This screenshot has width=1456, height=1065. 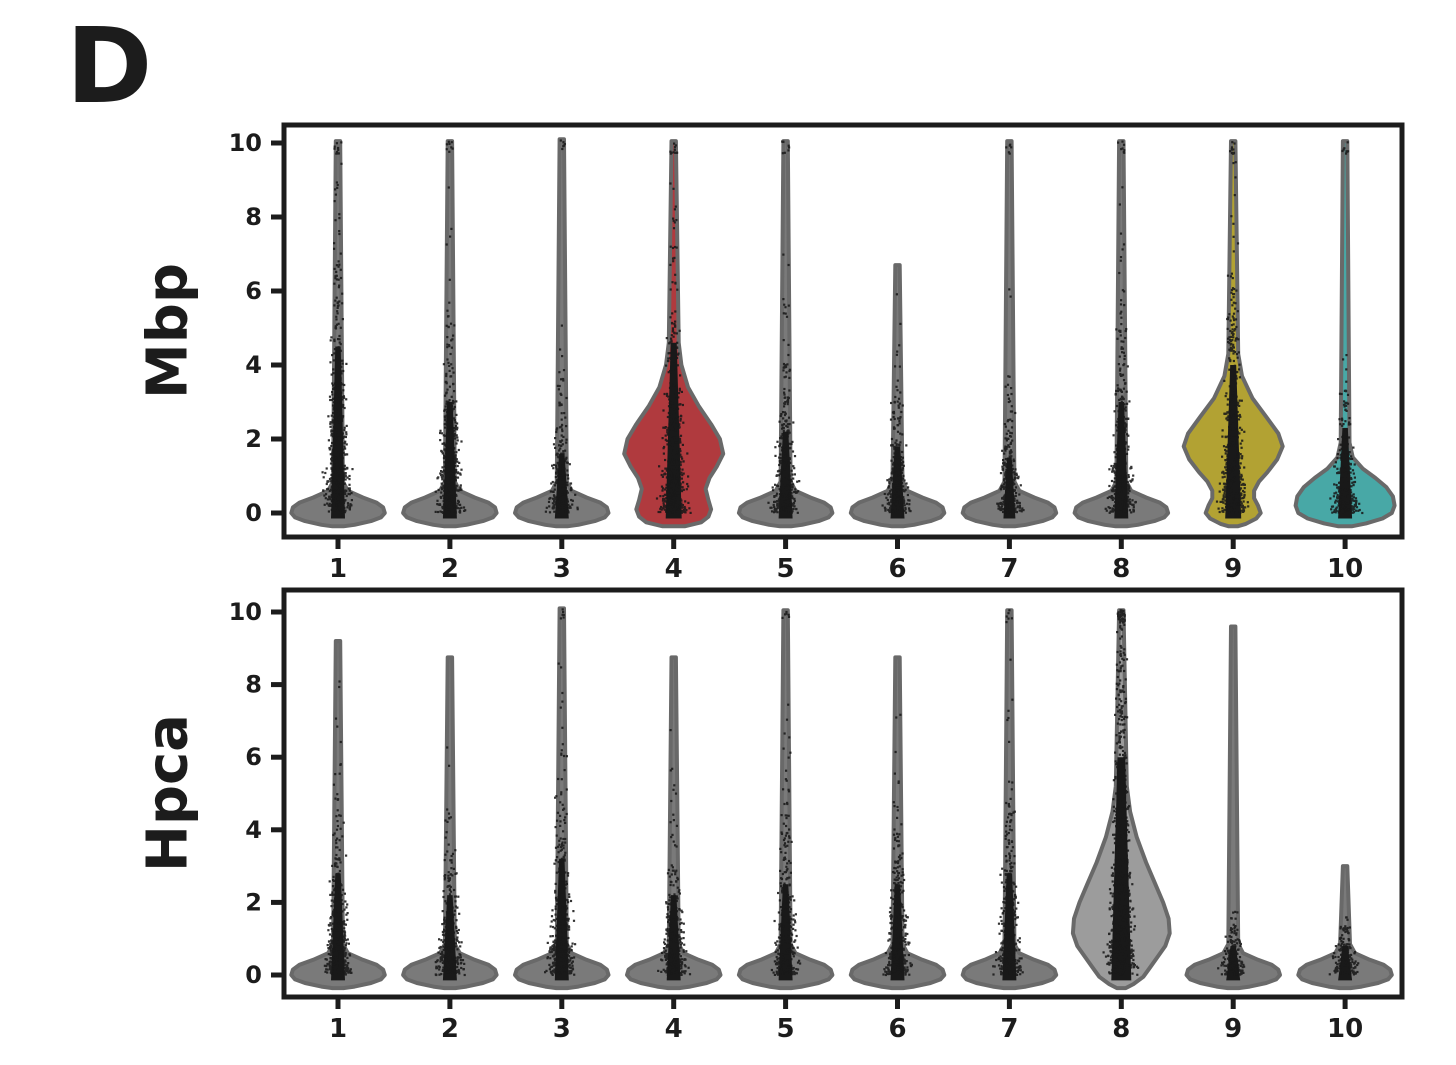 What do you see at coordinates (109, 66) in the screenshot?
I see `panel-label: D` at bounding box center [109, 66].